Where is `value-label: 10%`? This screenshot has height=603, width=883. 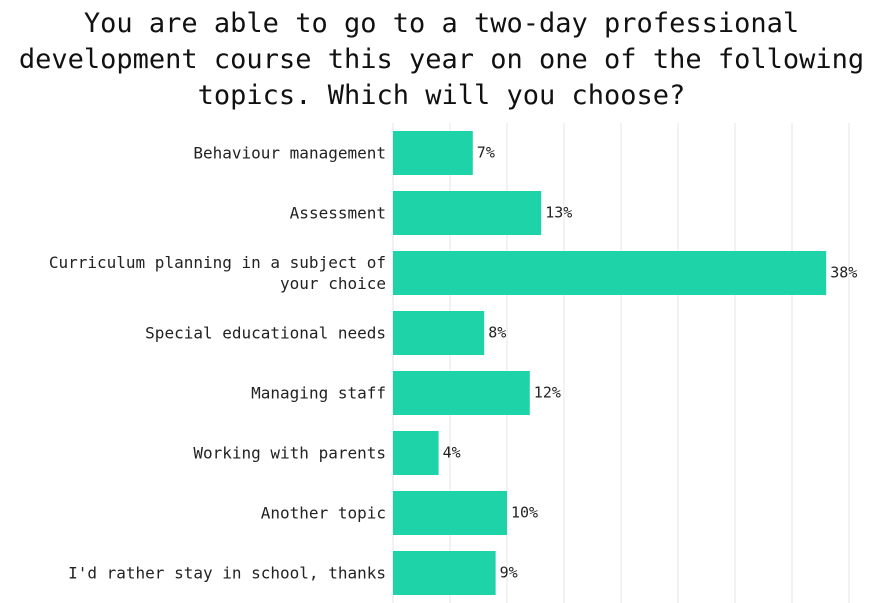 value-label: 10% is located at coordinates (524, 513).